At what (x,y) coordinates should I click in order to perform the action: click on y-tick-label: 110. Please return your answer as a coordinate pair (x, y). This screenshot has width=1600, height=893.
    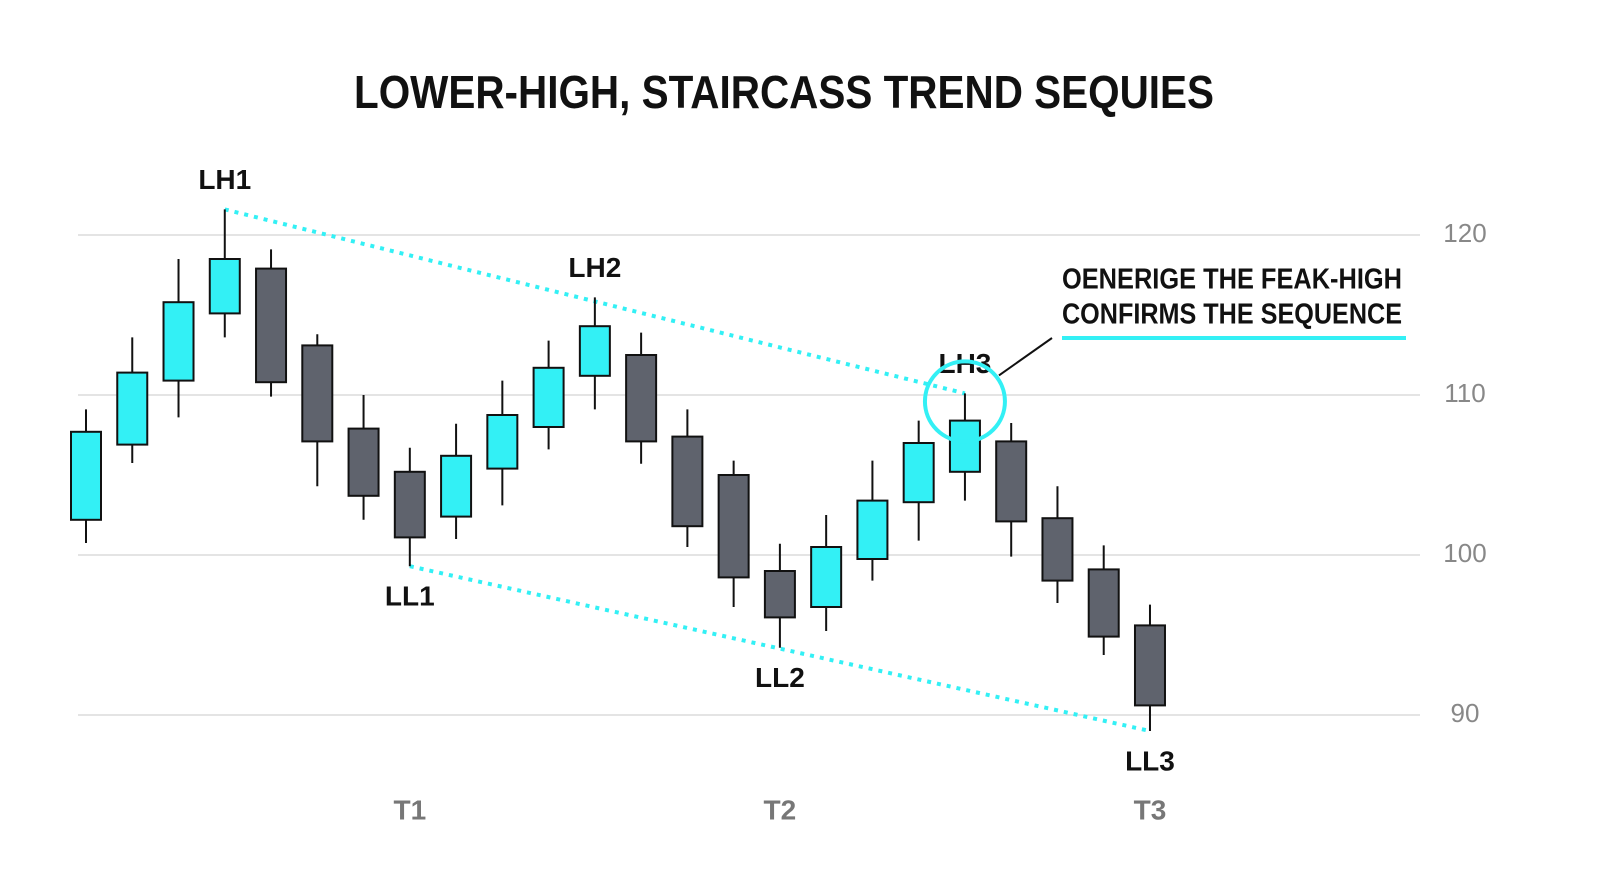
    Looking at the image, I should click on (1464, 393).